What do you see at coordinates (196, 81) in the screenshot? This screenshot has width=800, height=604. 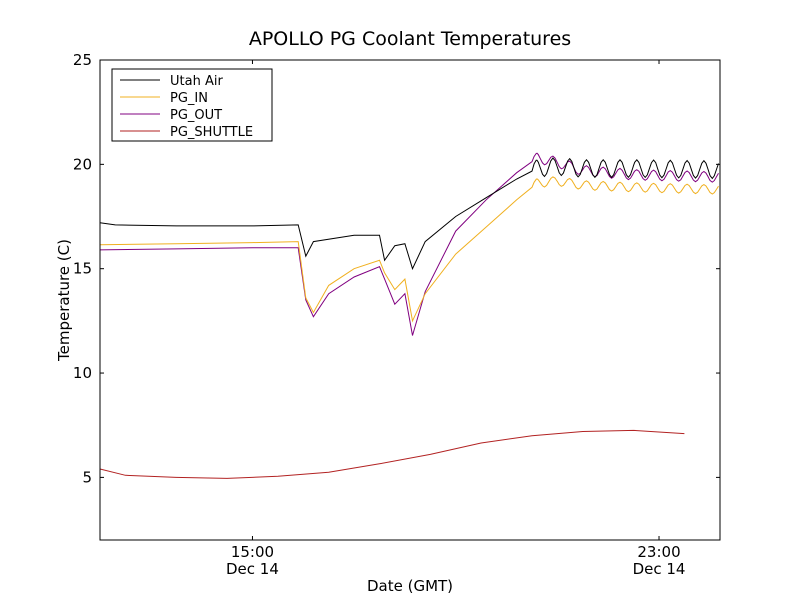 I see `legend-label: Utah Air` at bounding box center [196, 81].